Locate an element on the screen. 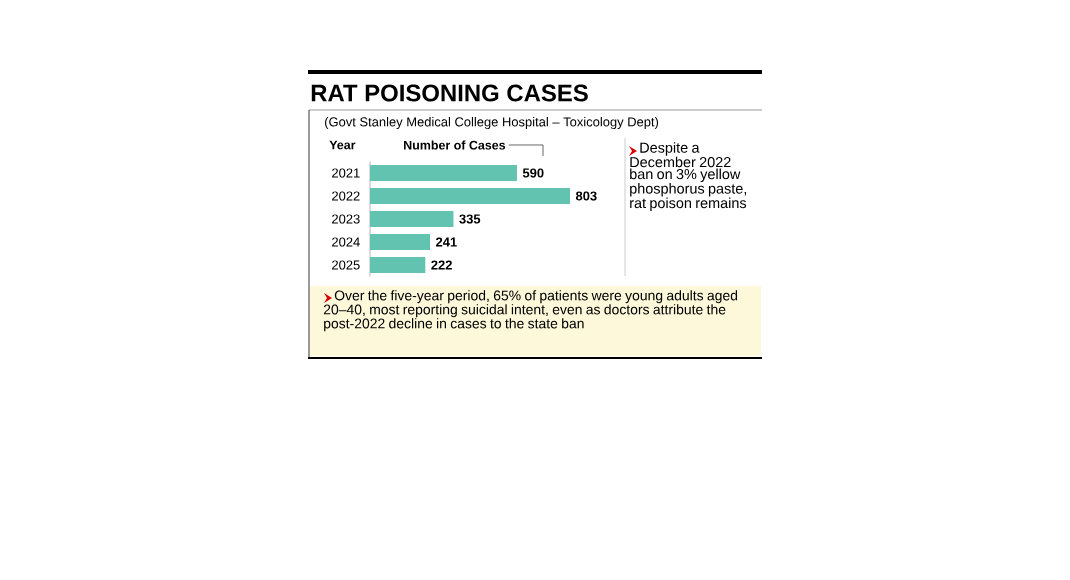 The image size is (1070, 580). data-label: 222 is located at coordinates (441, 265).